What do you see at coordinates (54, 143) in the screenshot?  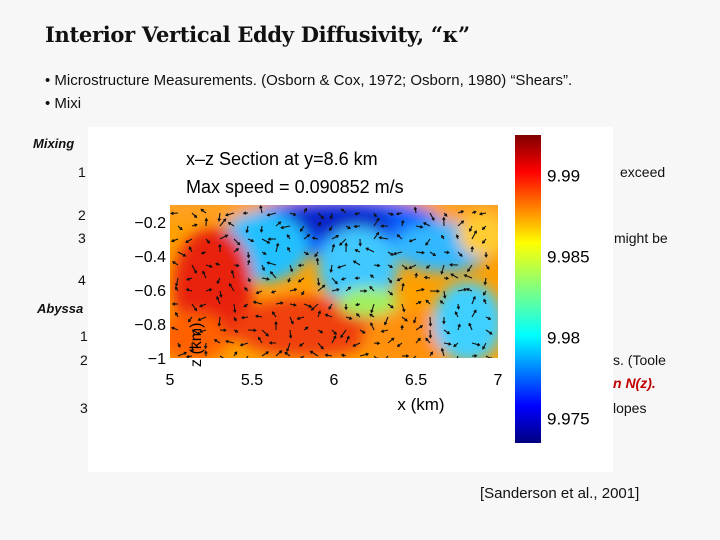 I see `mixing-header: Mixing` at bounding box center [54, 143].